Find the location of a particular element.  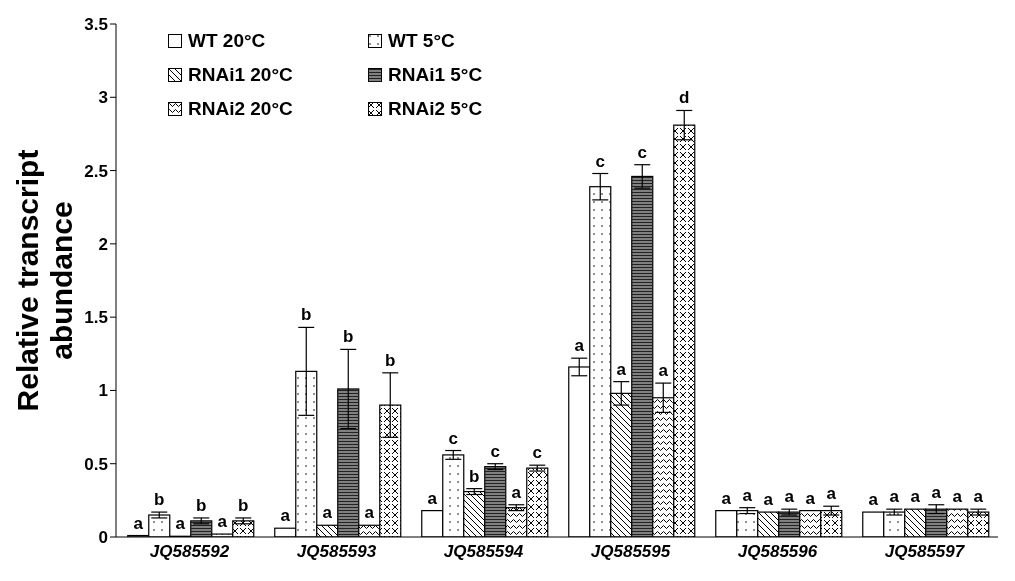

y-tick-label: 2.5 is located at coordinates (96, 171).